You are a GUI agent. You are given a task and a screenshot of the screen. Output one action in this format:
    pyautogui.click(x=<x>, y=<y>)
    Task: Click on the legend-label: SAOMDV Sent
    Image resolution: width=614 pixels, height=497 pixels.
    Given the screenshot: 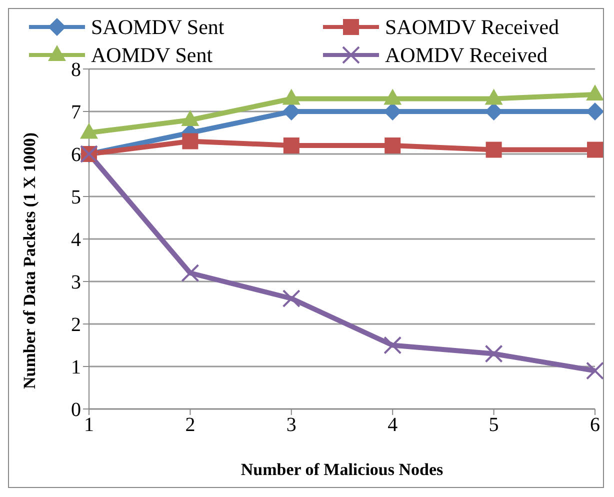 What is the action you would take?
    pyautogui.click(x=157, y=27)
    